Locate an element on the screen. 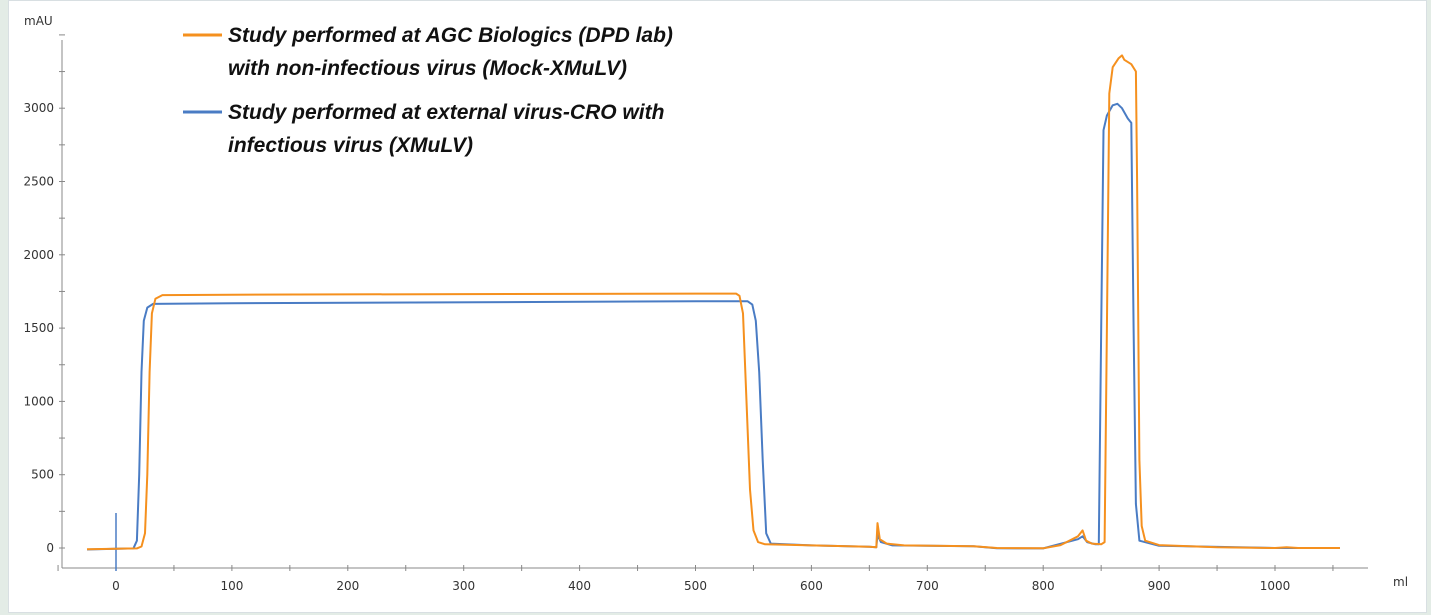 Image resolution: width=1431 pixels, height=615 pixels. y-tick-label: 2500 is located at coordinates (38, 182).